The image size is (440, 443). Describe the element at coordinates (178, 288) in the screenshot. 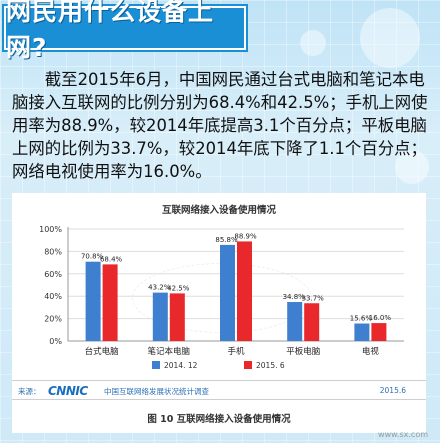

I see `data-label: 42.5%` at that location.